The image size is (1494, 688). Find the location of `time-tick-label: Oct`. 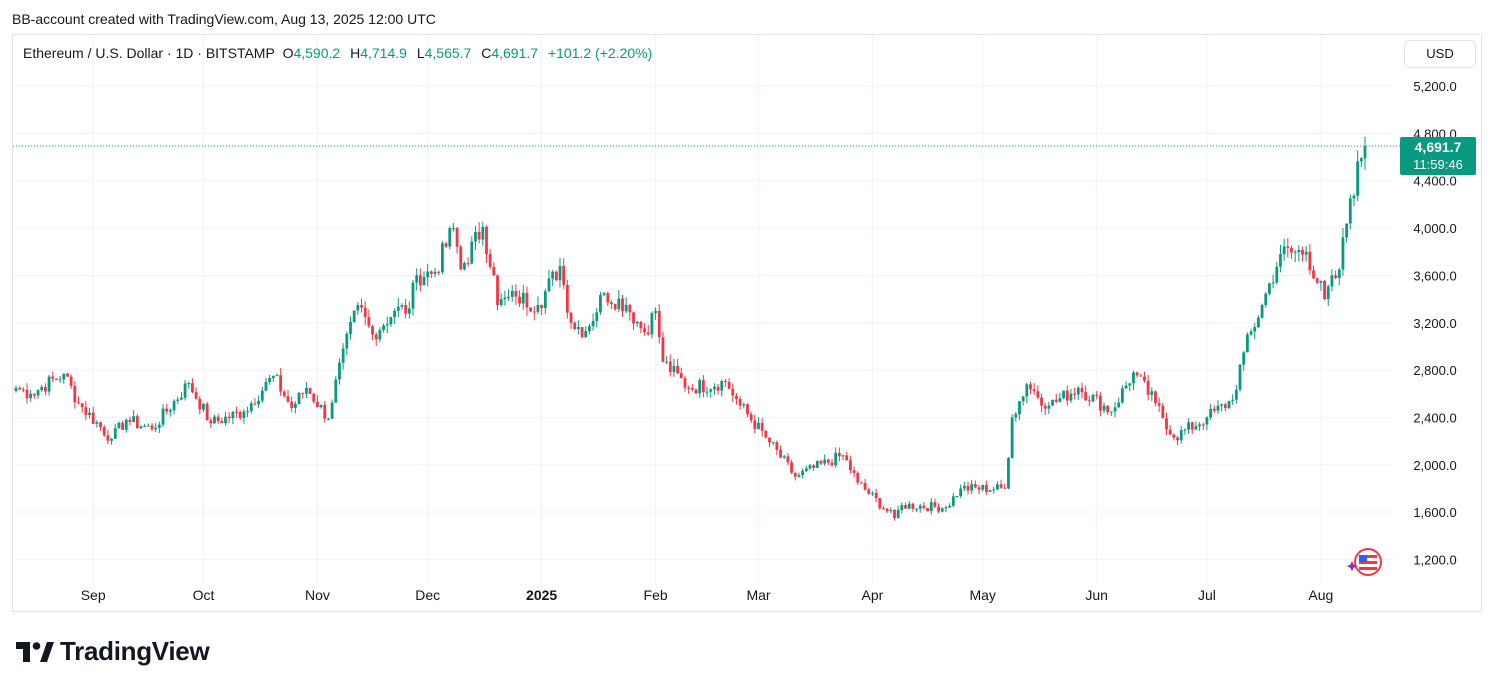

time-tick-label: Oct is located at coordinates (204, 595).